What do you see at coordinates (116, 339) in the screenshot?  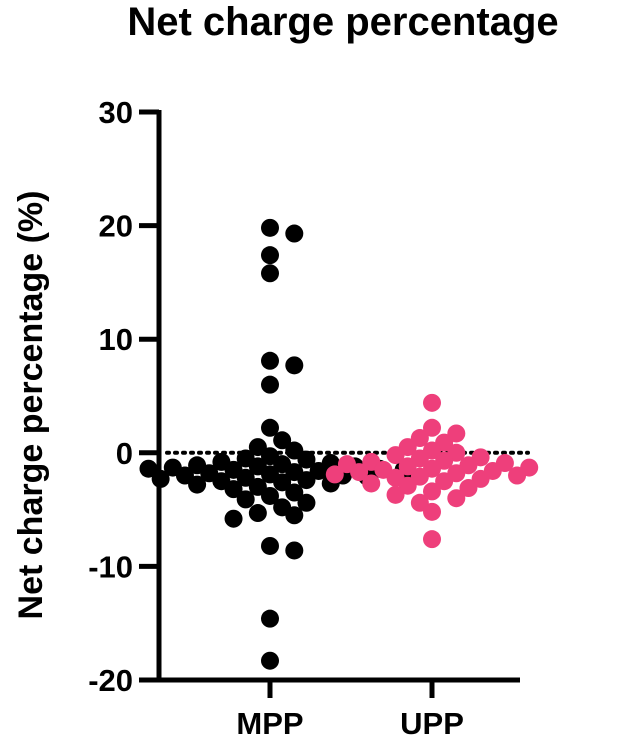 I see `y-tick-label: 10` at bounding box center [116, 339].